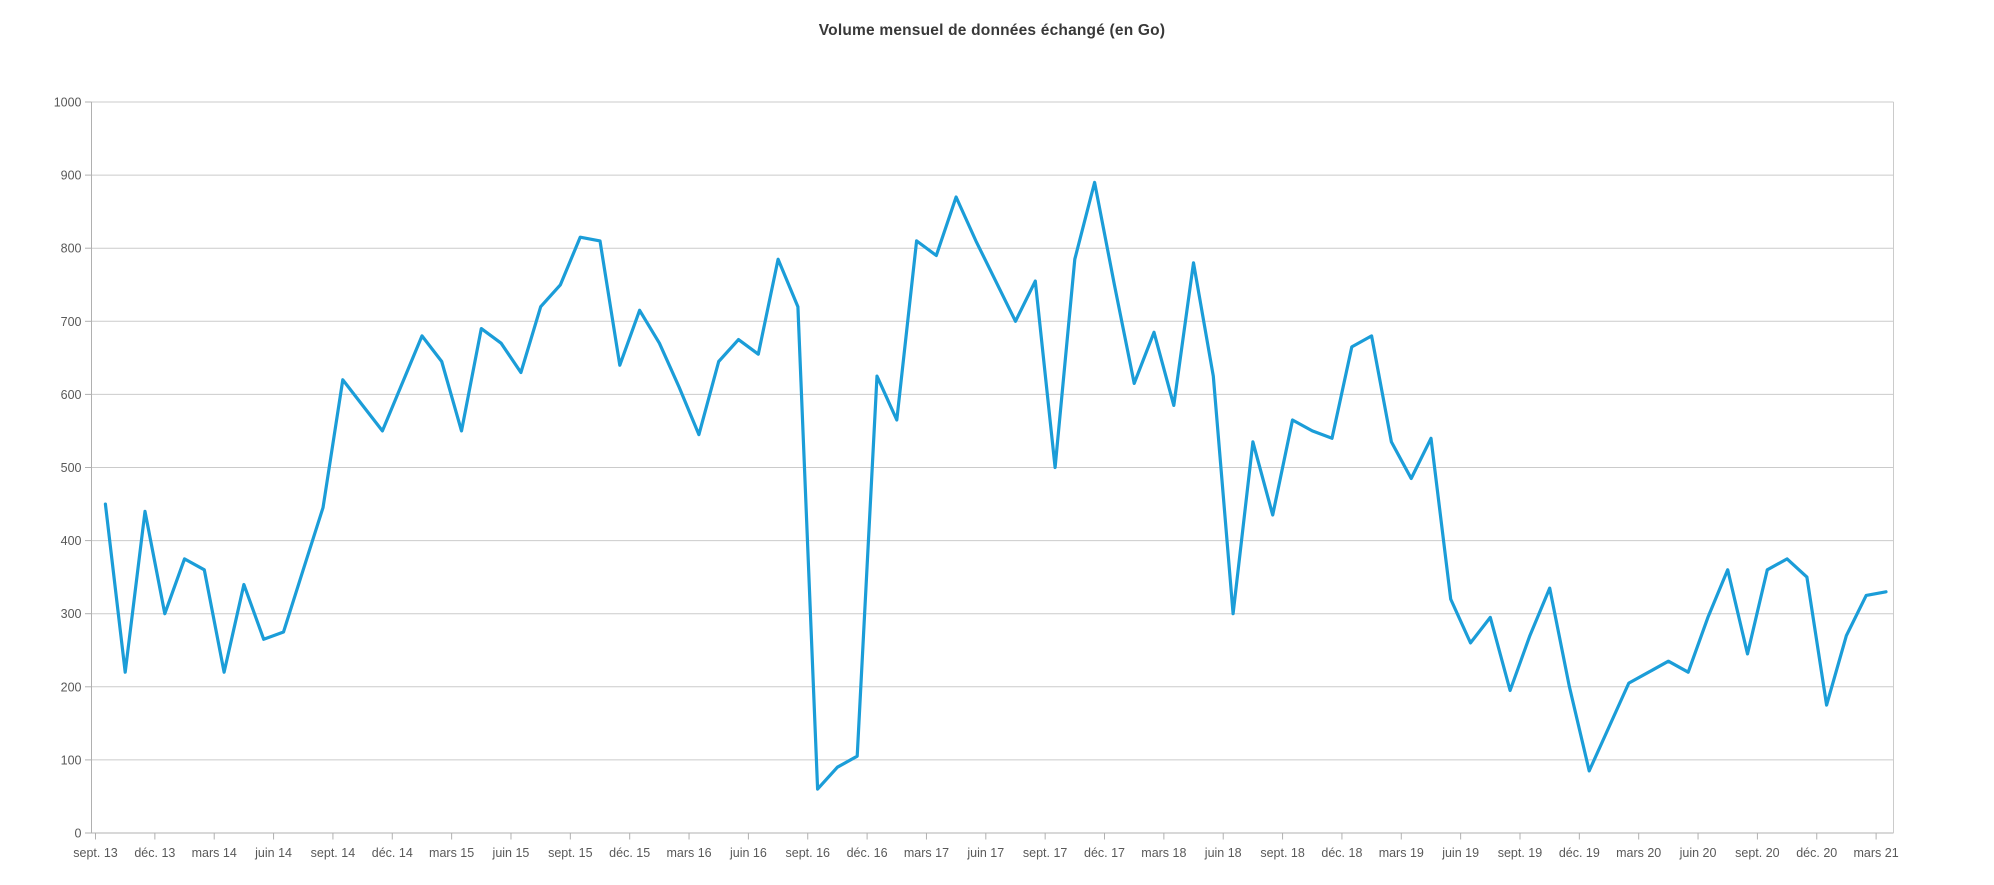 Image resolution: width=1994 pixels, height=885 pixels. I want to click on x-tick-label: juin 16, so click(748, 853).